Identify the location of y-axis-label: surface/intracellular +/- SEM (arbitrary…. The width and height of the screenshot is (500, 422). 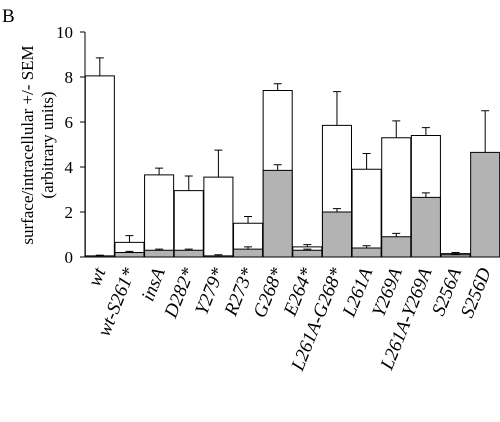
(37, 144).